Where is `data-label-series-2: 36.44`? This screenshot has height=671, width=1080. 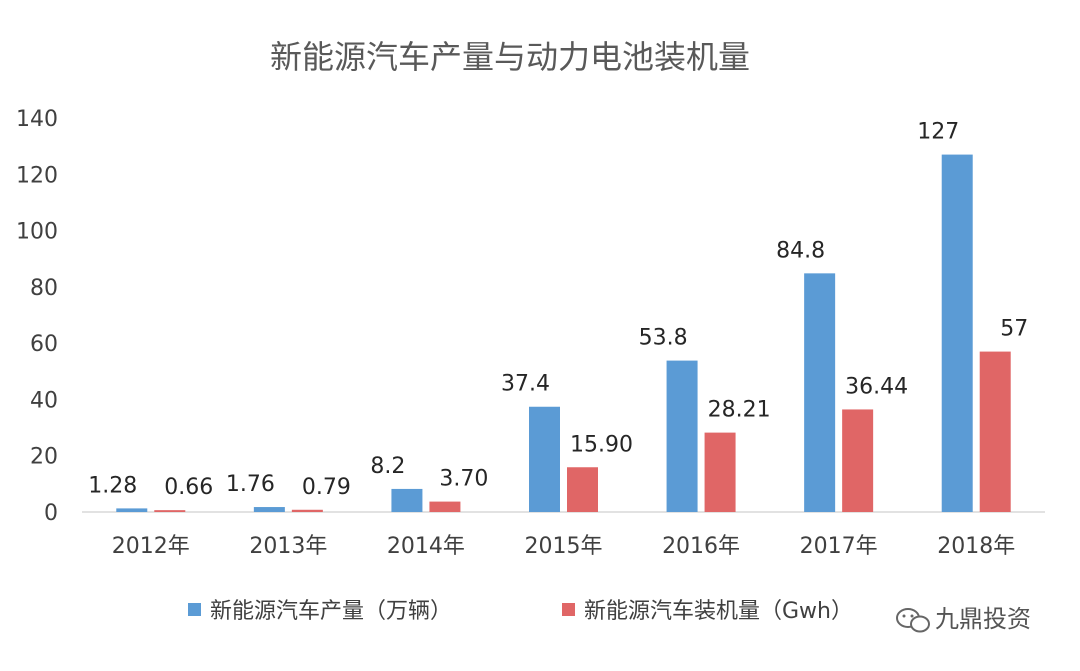
data-label-series-2: 36.44 is located at coordinates (876, 386).